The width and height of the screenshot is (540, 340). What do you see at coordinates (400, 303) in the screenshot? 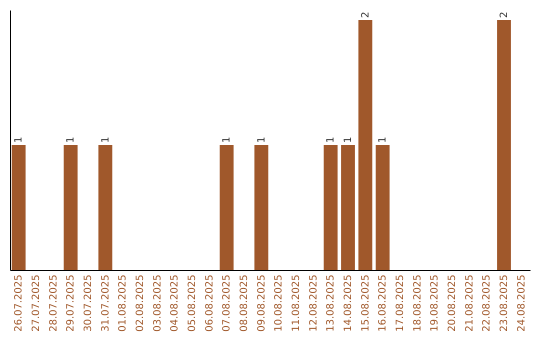
I see `x-tick-label: 17.08.2025` at bounding box center [400, 303].